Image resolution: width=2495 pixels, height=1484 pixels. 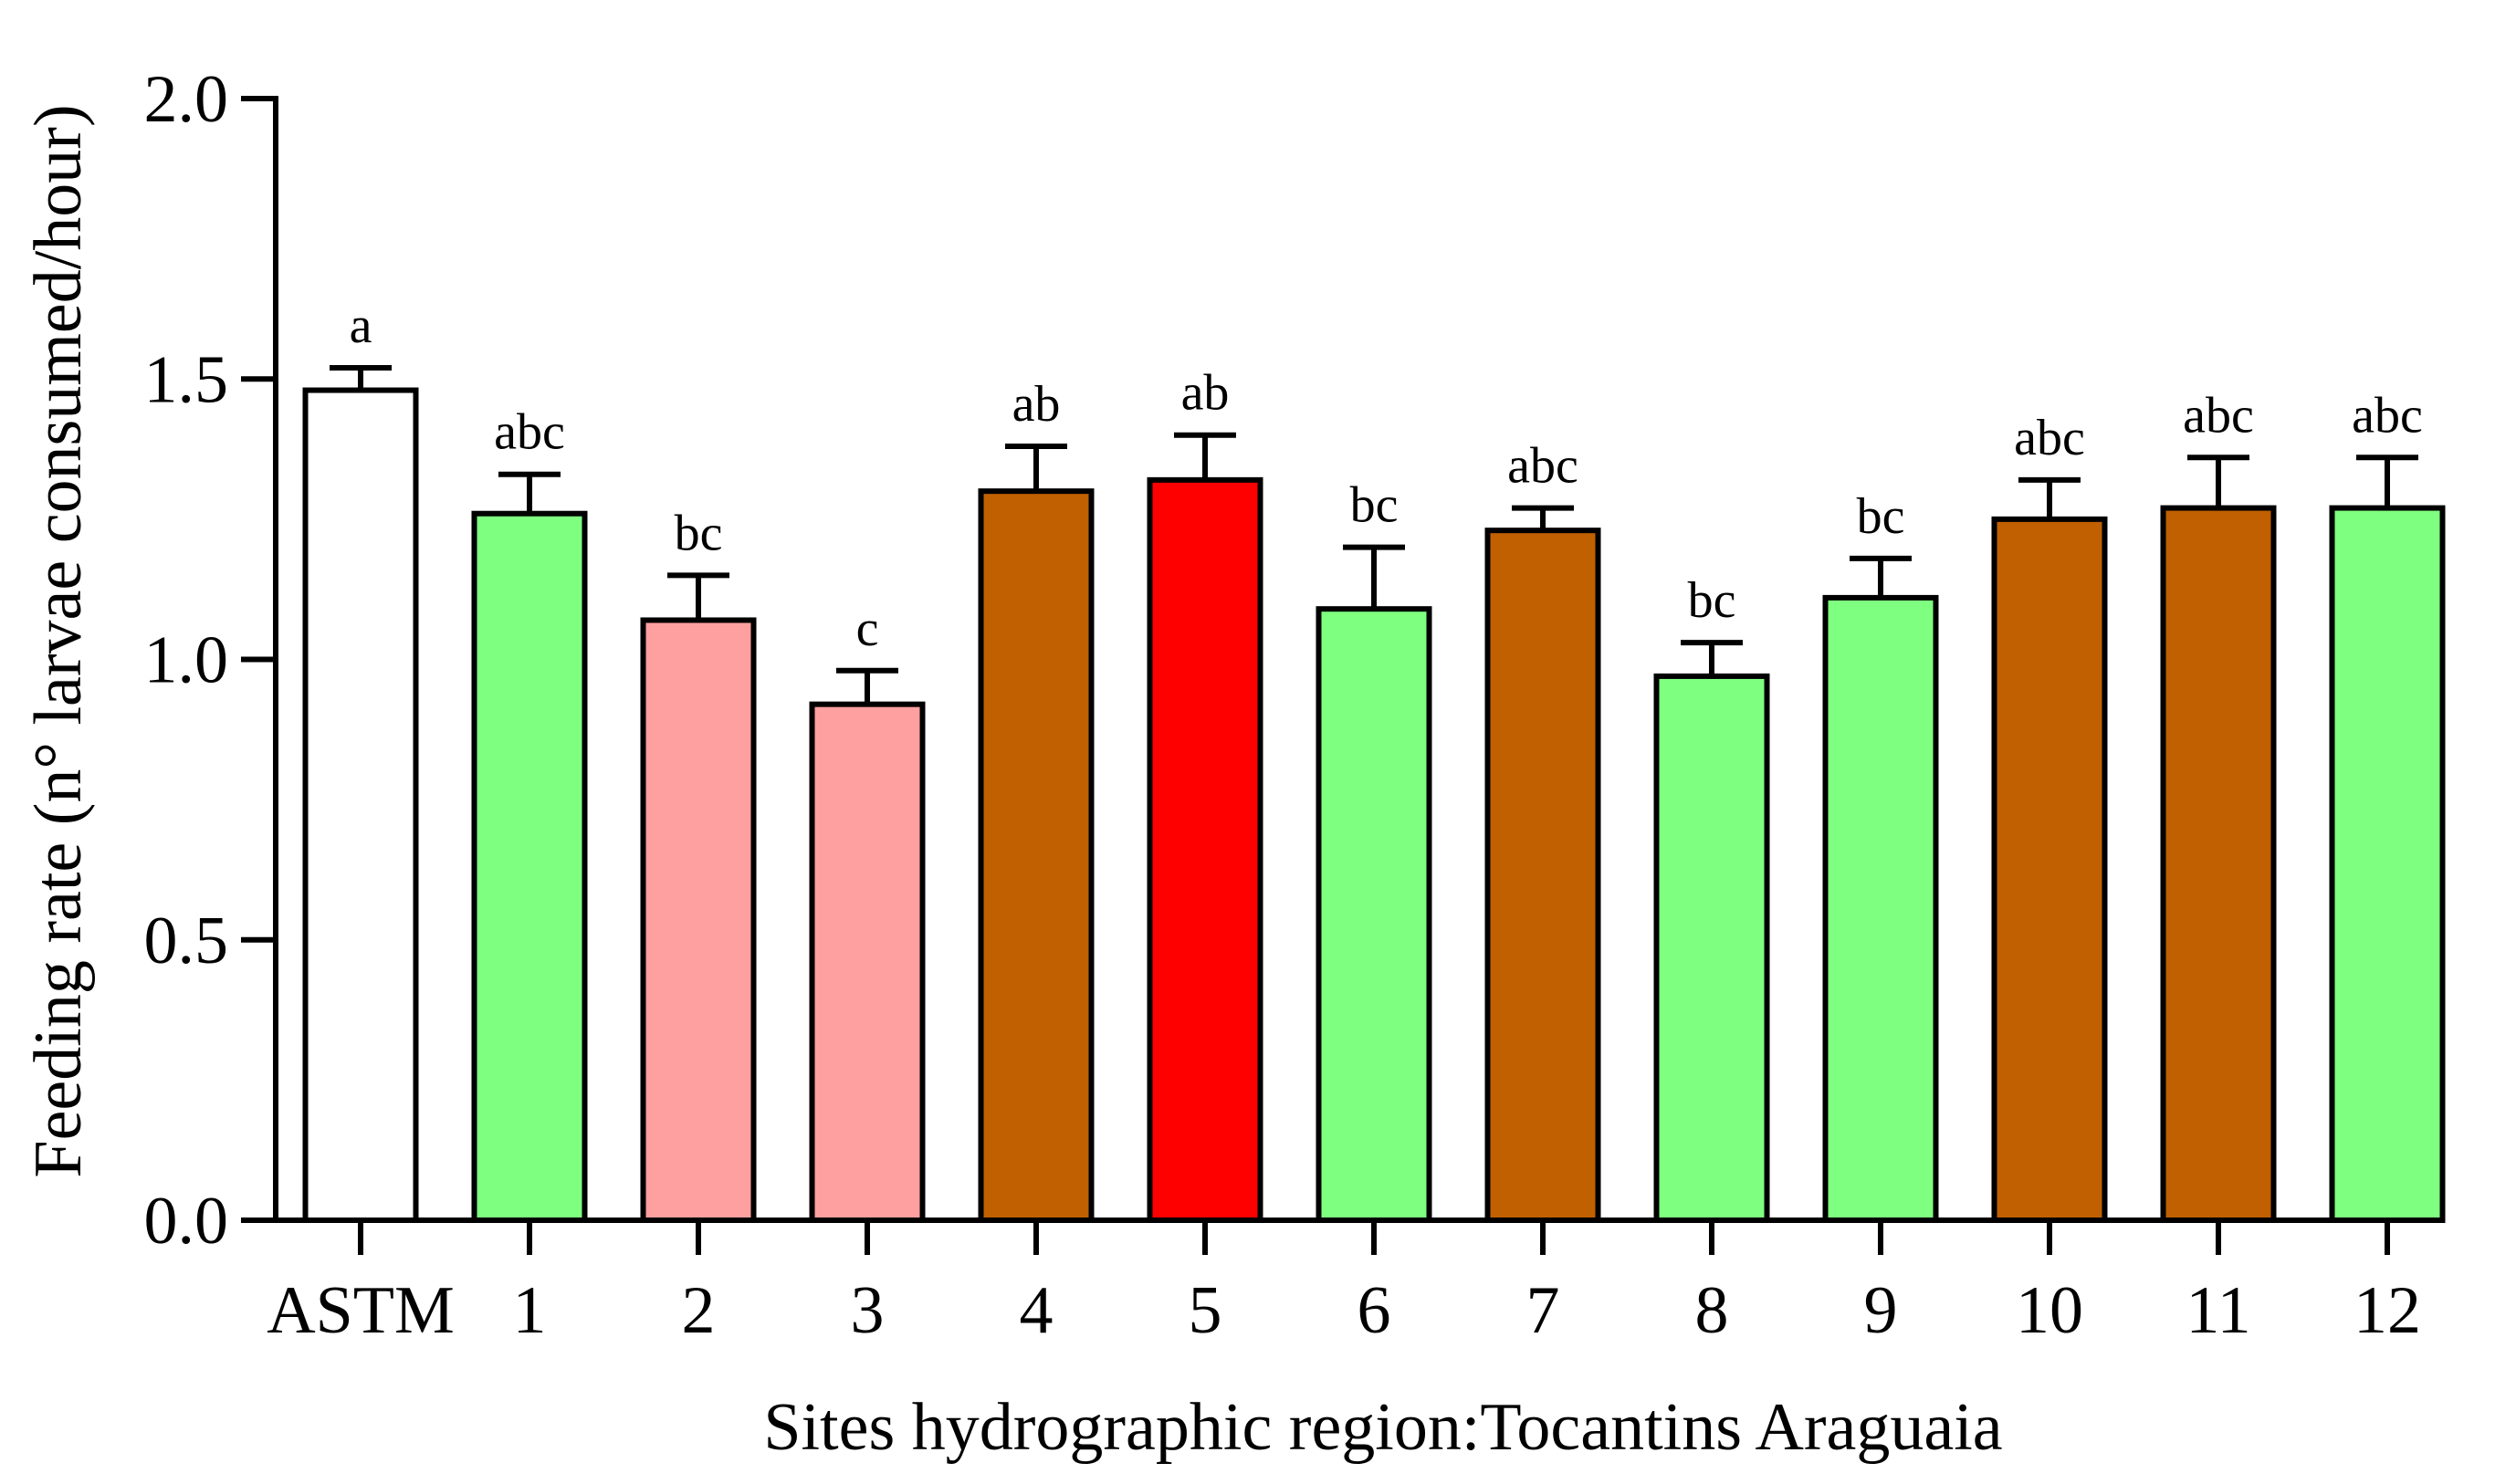 I want to click on y-tick-label-0.0: 0.0, so click(x=187, y=1221).